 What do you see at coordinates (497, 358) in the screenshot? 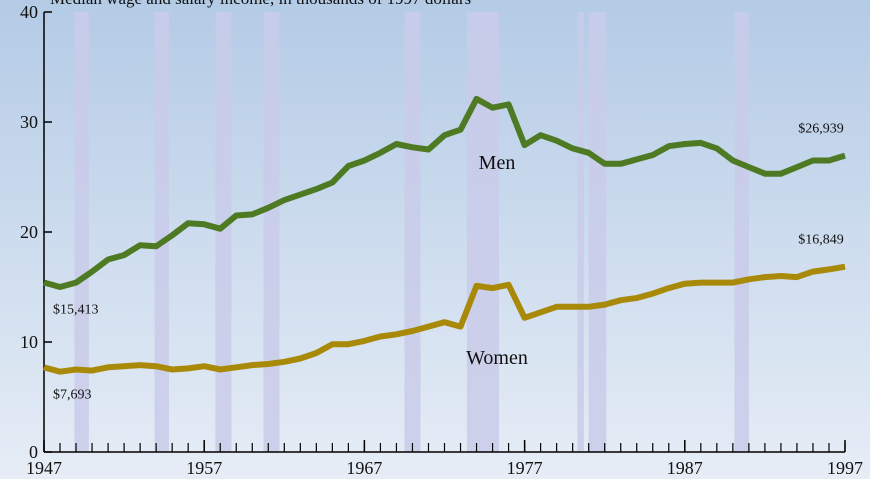
I see `series-name: Women` at bounding box center [497, 358].